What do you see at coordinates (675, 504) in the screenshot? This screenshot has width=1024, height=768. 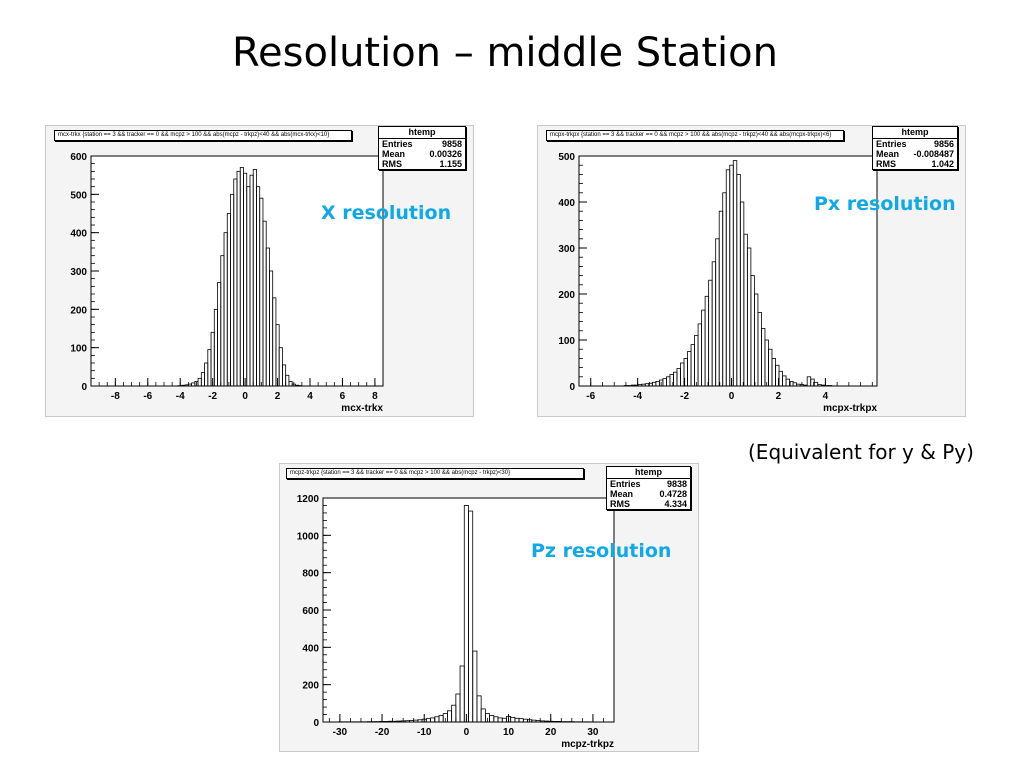 I see `rms-value: 4.334` at bounding box center [675, 504].